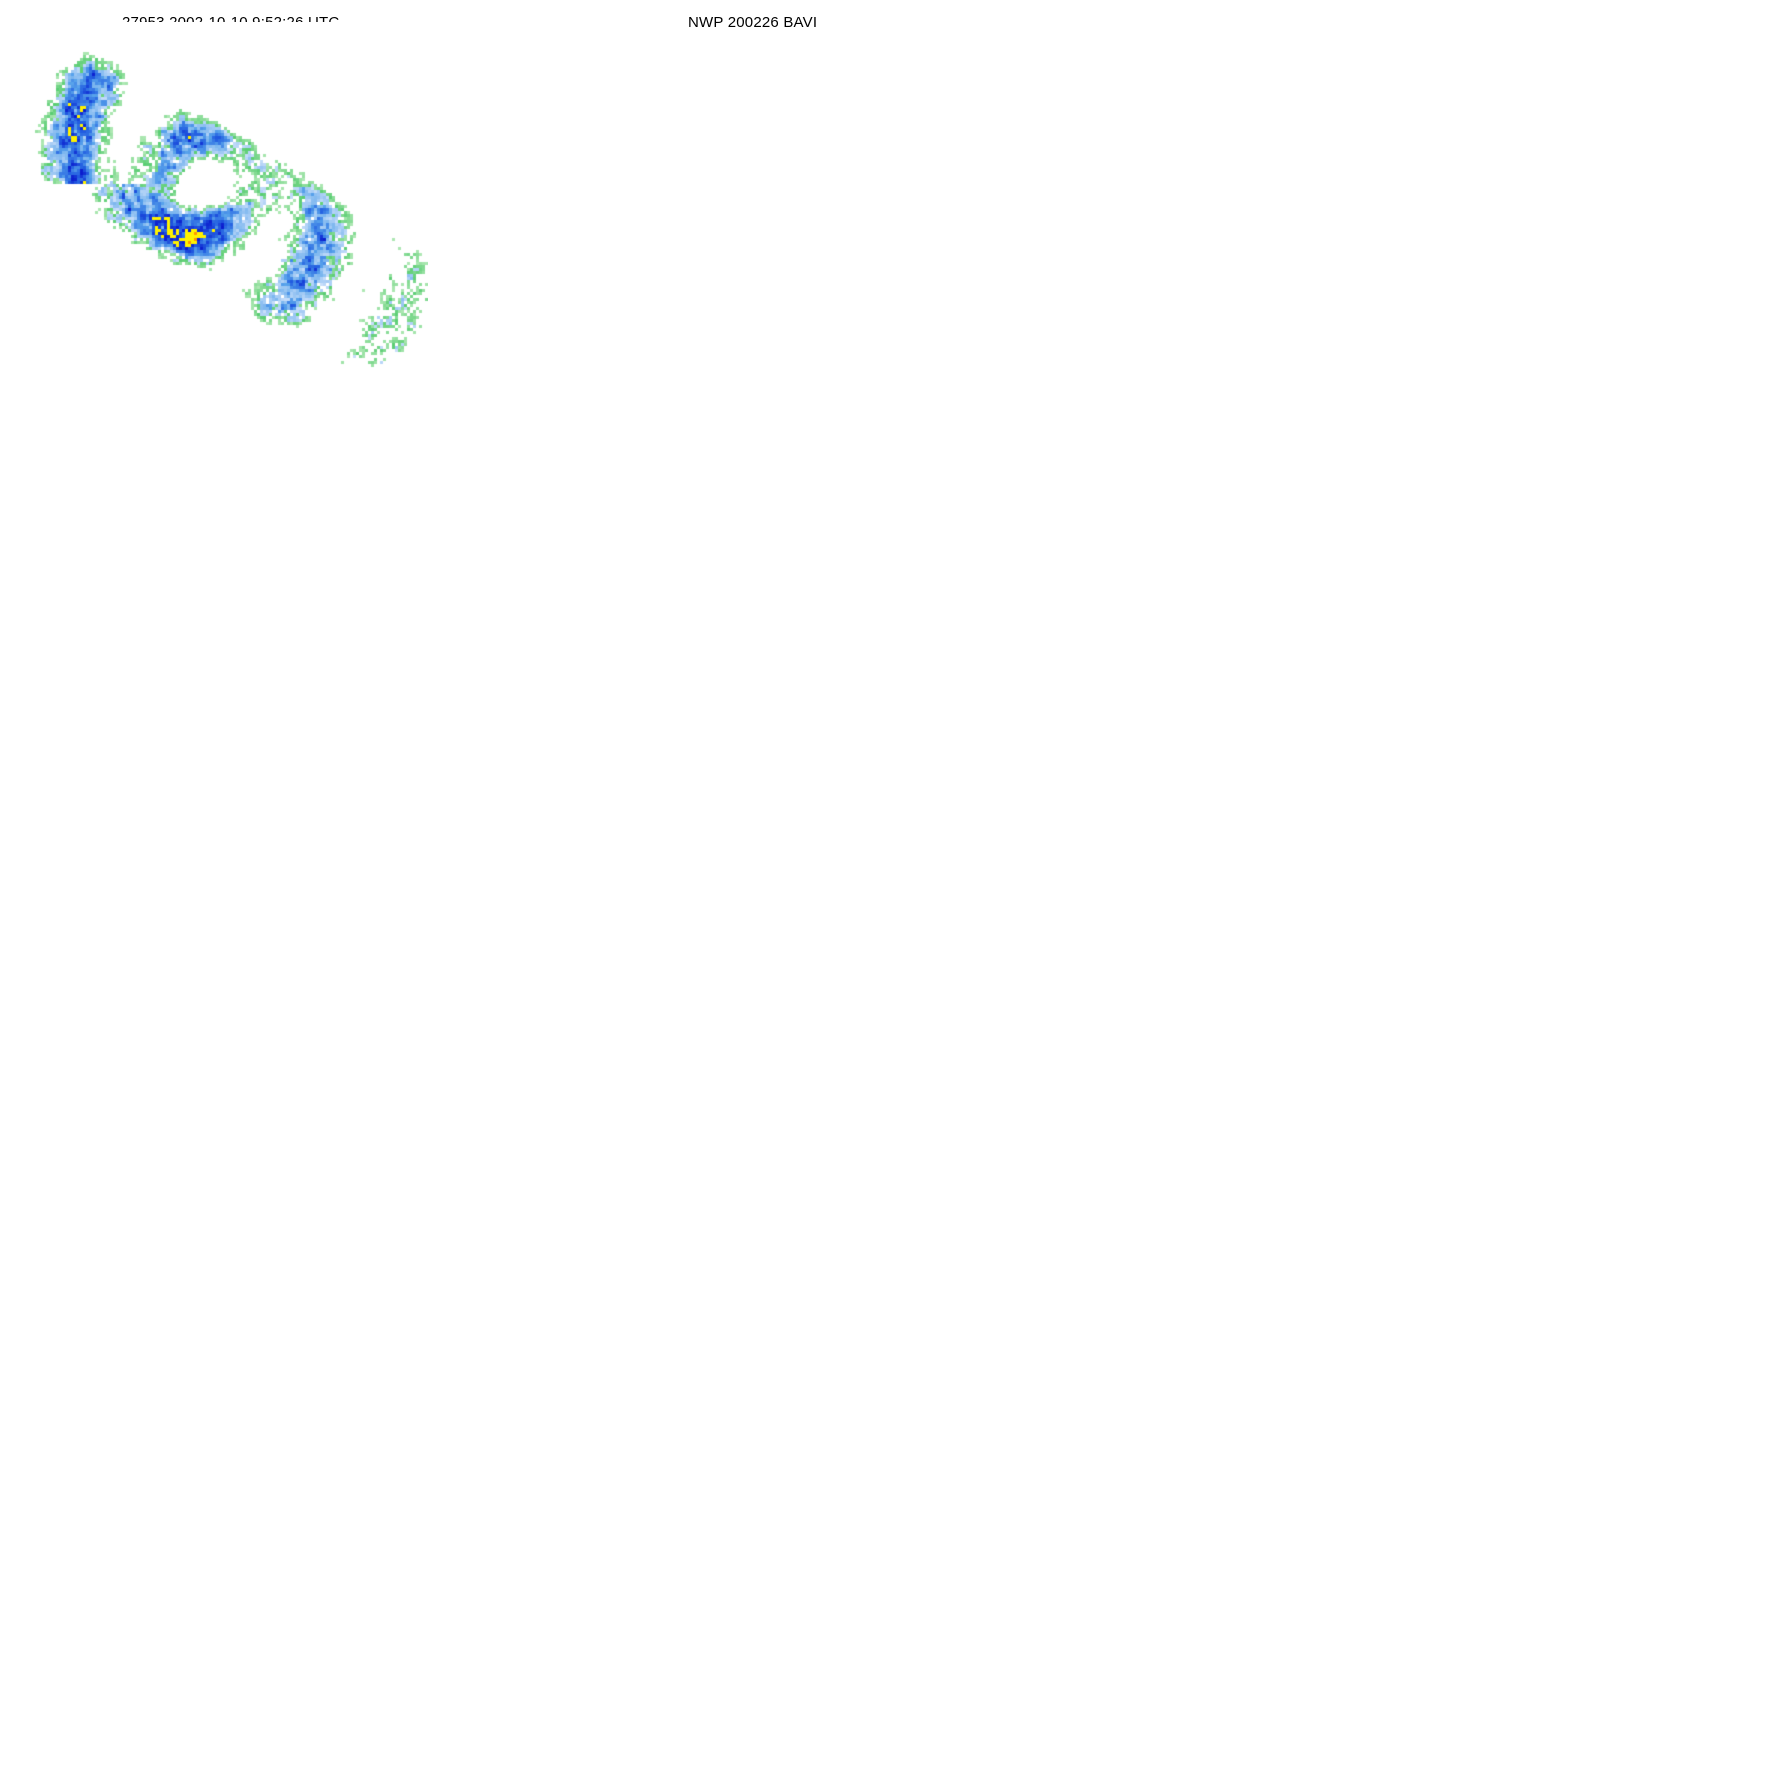 The image size is (1771, 1771). I want to click on plot-area-a, so click(218, 249).